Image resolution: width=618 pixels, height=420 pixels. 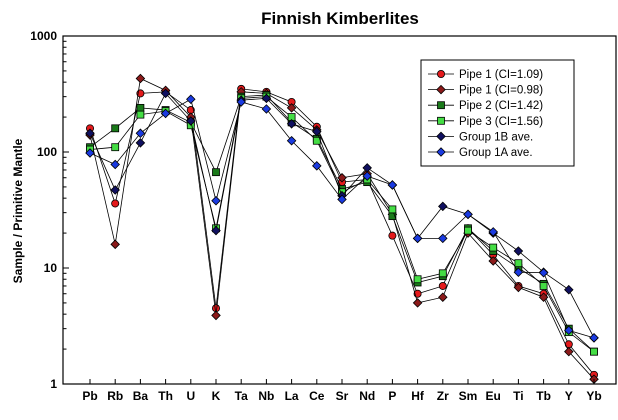 What do you see at coordinates (543, 396) in the screenshot?
I see `x-tick-label-tb: Tb` at bounding box center [543, 396].